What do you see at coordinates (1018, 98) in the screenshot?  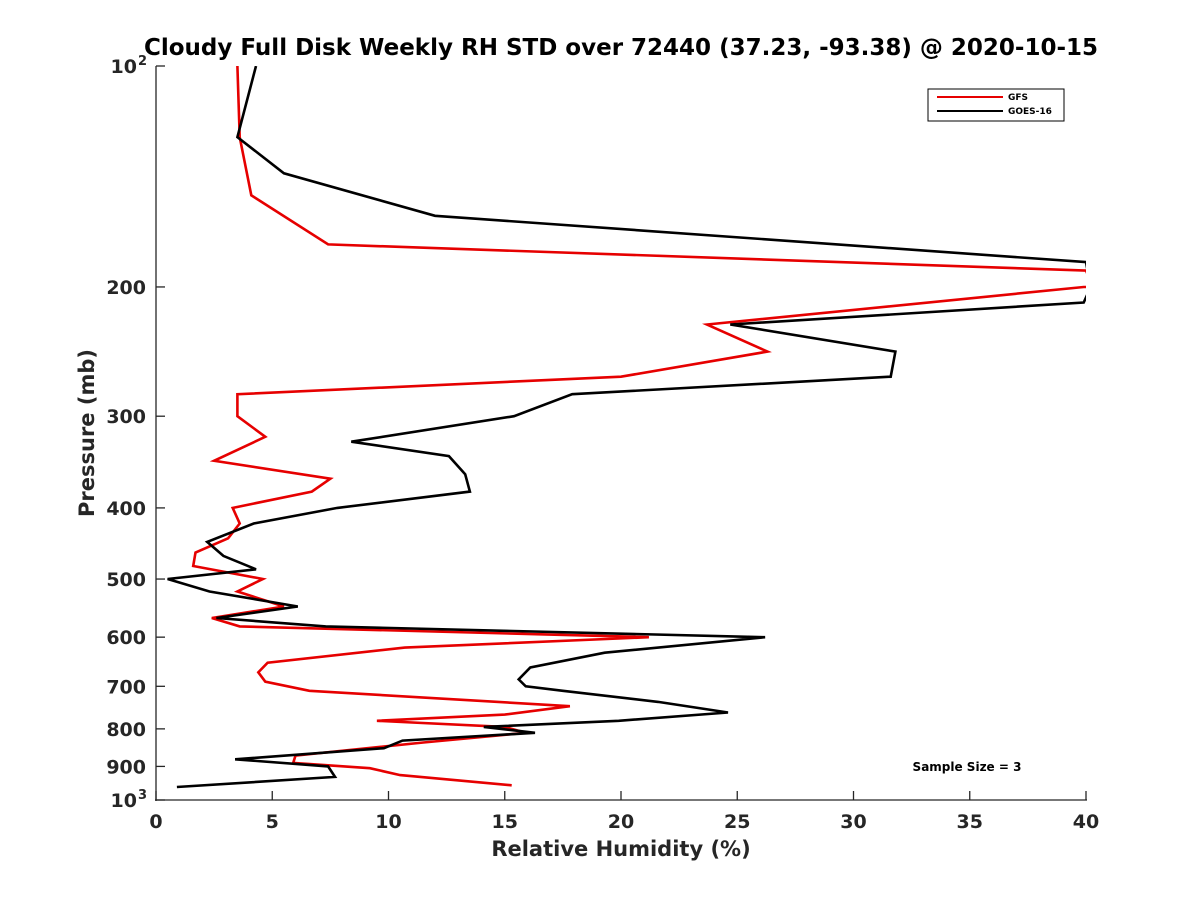 I see `legend-label-gfs: GFS` at bounding box center [1018, 98].